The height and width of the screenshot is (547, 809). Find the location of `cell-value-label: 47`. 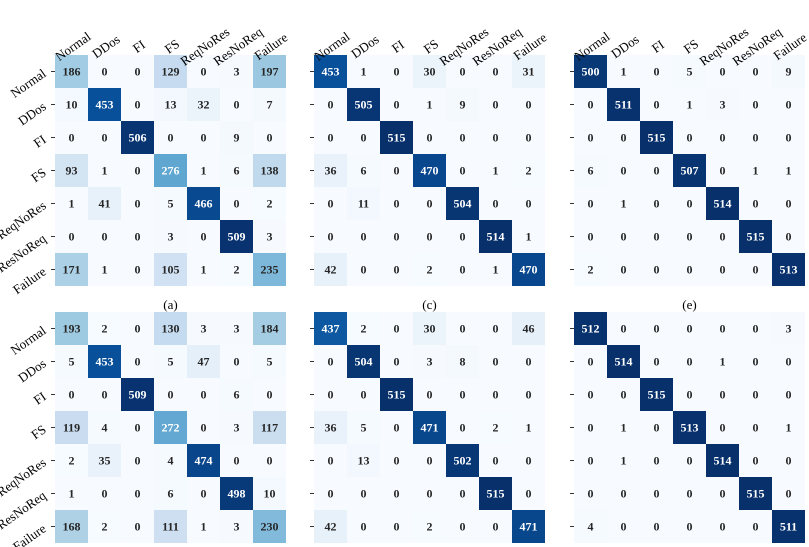

cell-value-label: 47 is located at coordinates (204, 362).